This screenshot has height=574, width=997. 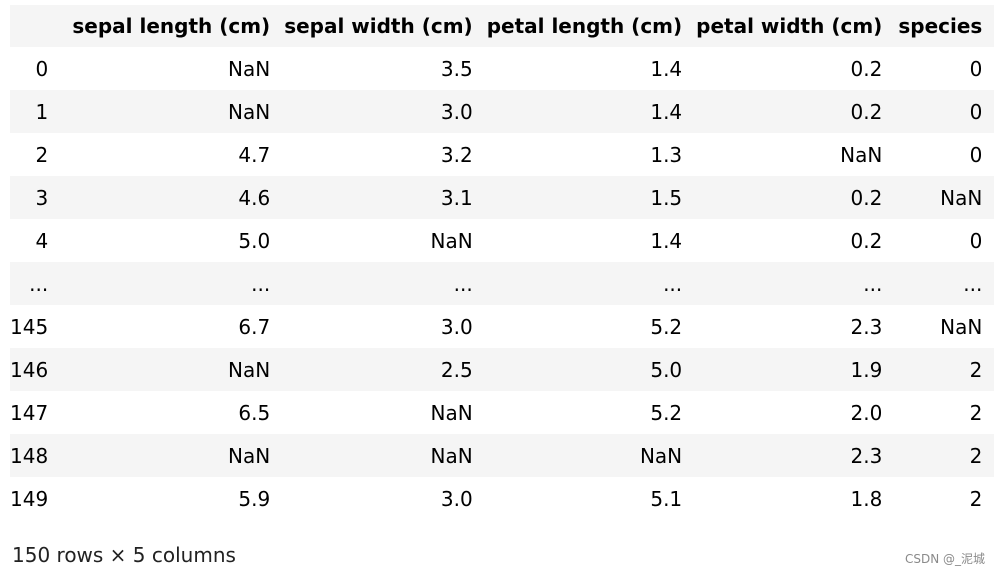 What do you see at coordinates (502, 111) in the screenshot?
I see `table-row: 1 NaN 3.0 1.4 0.2 0` at bounding box center [502, 111].